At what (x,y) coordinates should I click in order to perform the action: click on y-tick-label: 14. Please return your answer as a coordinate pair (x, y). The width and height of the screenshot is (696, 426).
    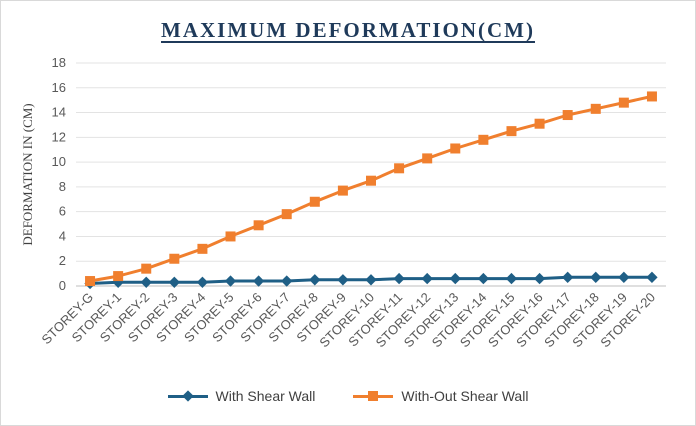
    Looking at the image, I should click on (59, 112).